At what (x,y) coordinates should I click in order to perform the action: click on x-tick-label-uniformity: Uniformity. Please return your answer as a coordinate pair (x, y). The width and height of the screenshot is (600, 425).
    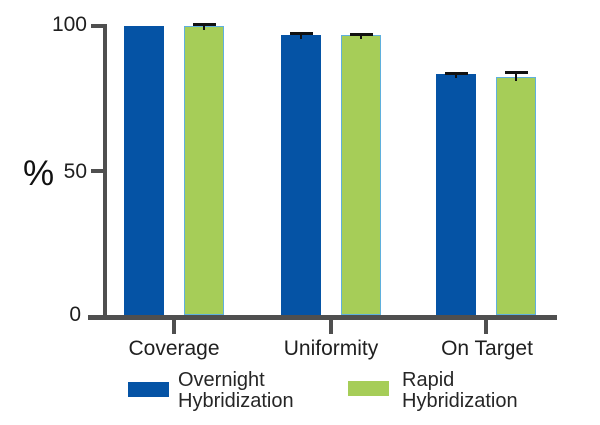
    Looking at the image, I should click on (331, 348).